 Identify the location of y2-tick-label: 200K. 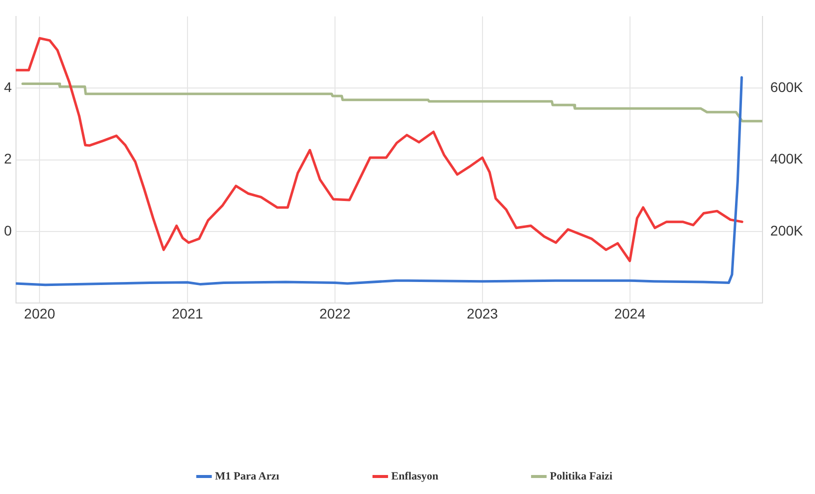
(787, 230).